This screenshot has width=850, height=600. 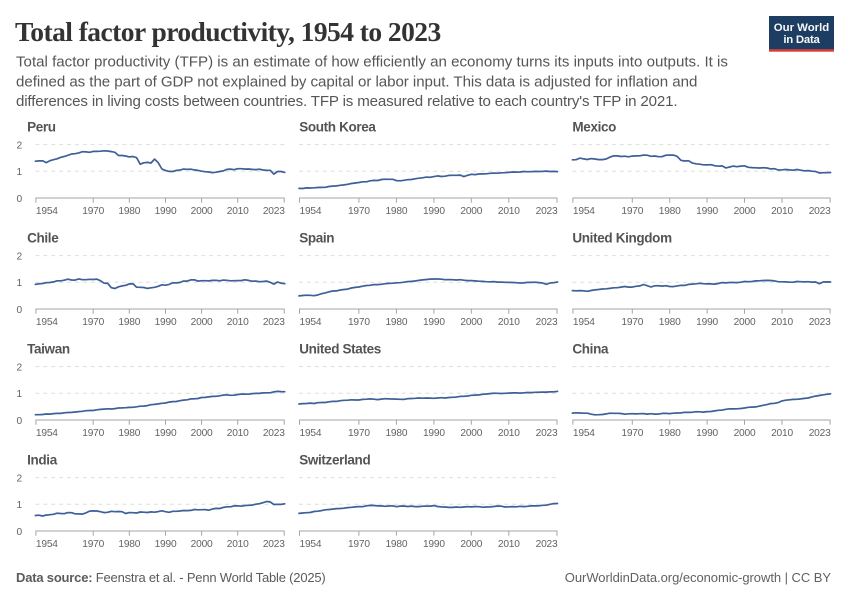 What do you see at coordinates (43, 238) in the screenshot?
I see `svg-text: Chile` at bounding box center [43, 238].